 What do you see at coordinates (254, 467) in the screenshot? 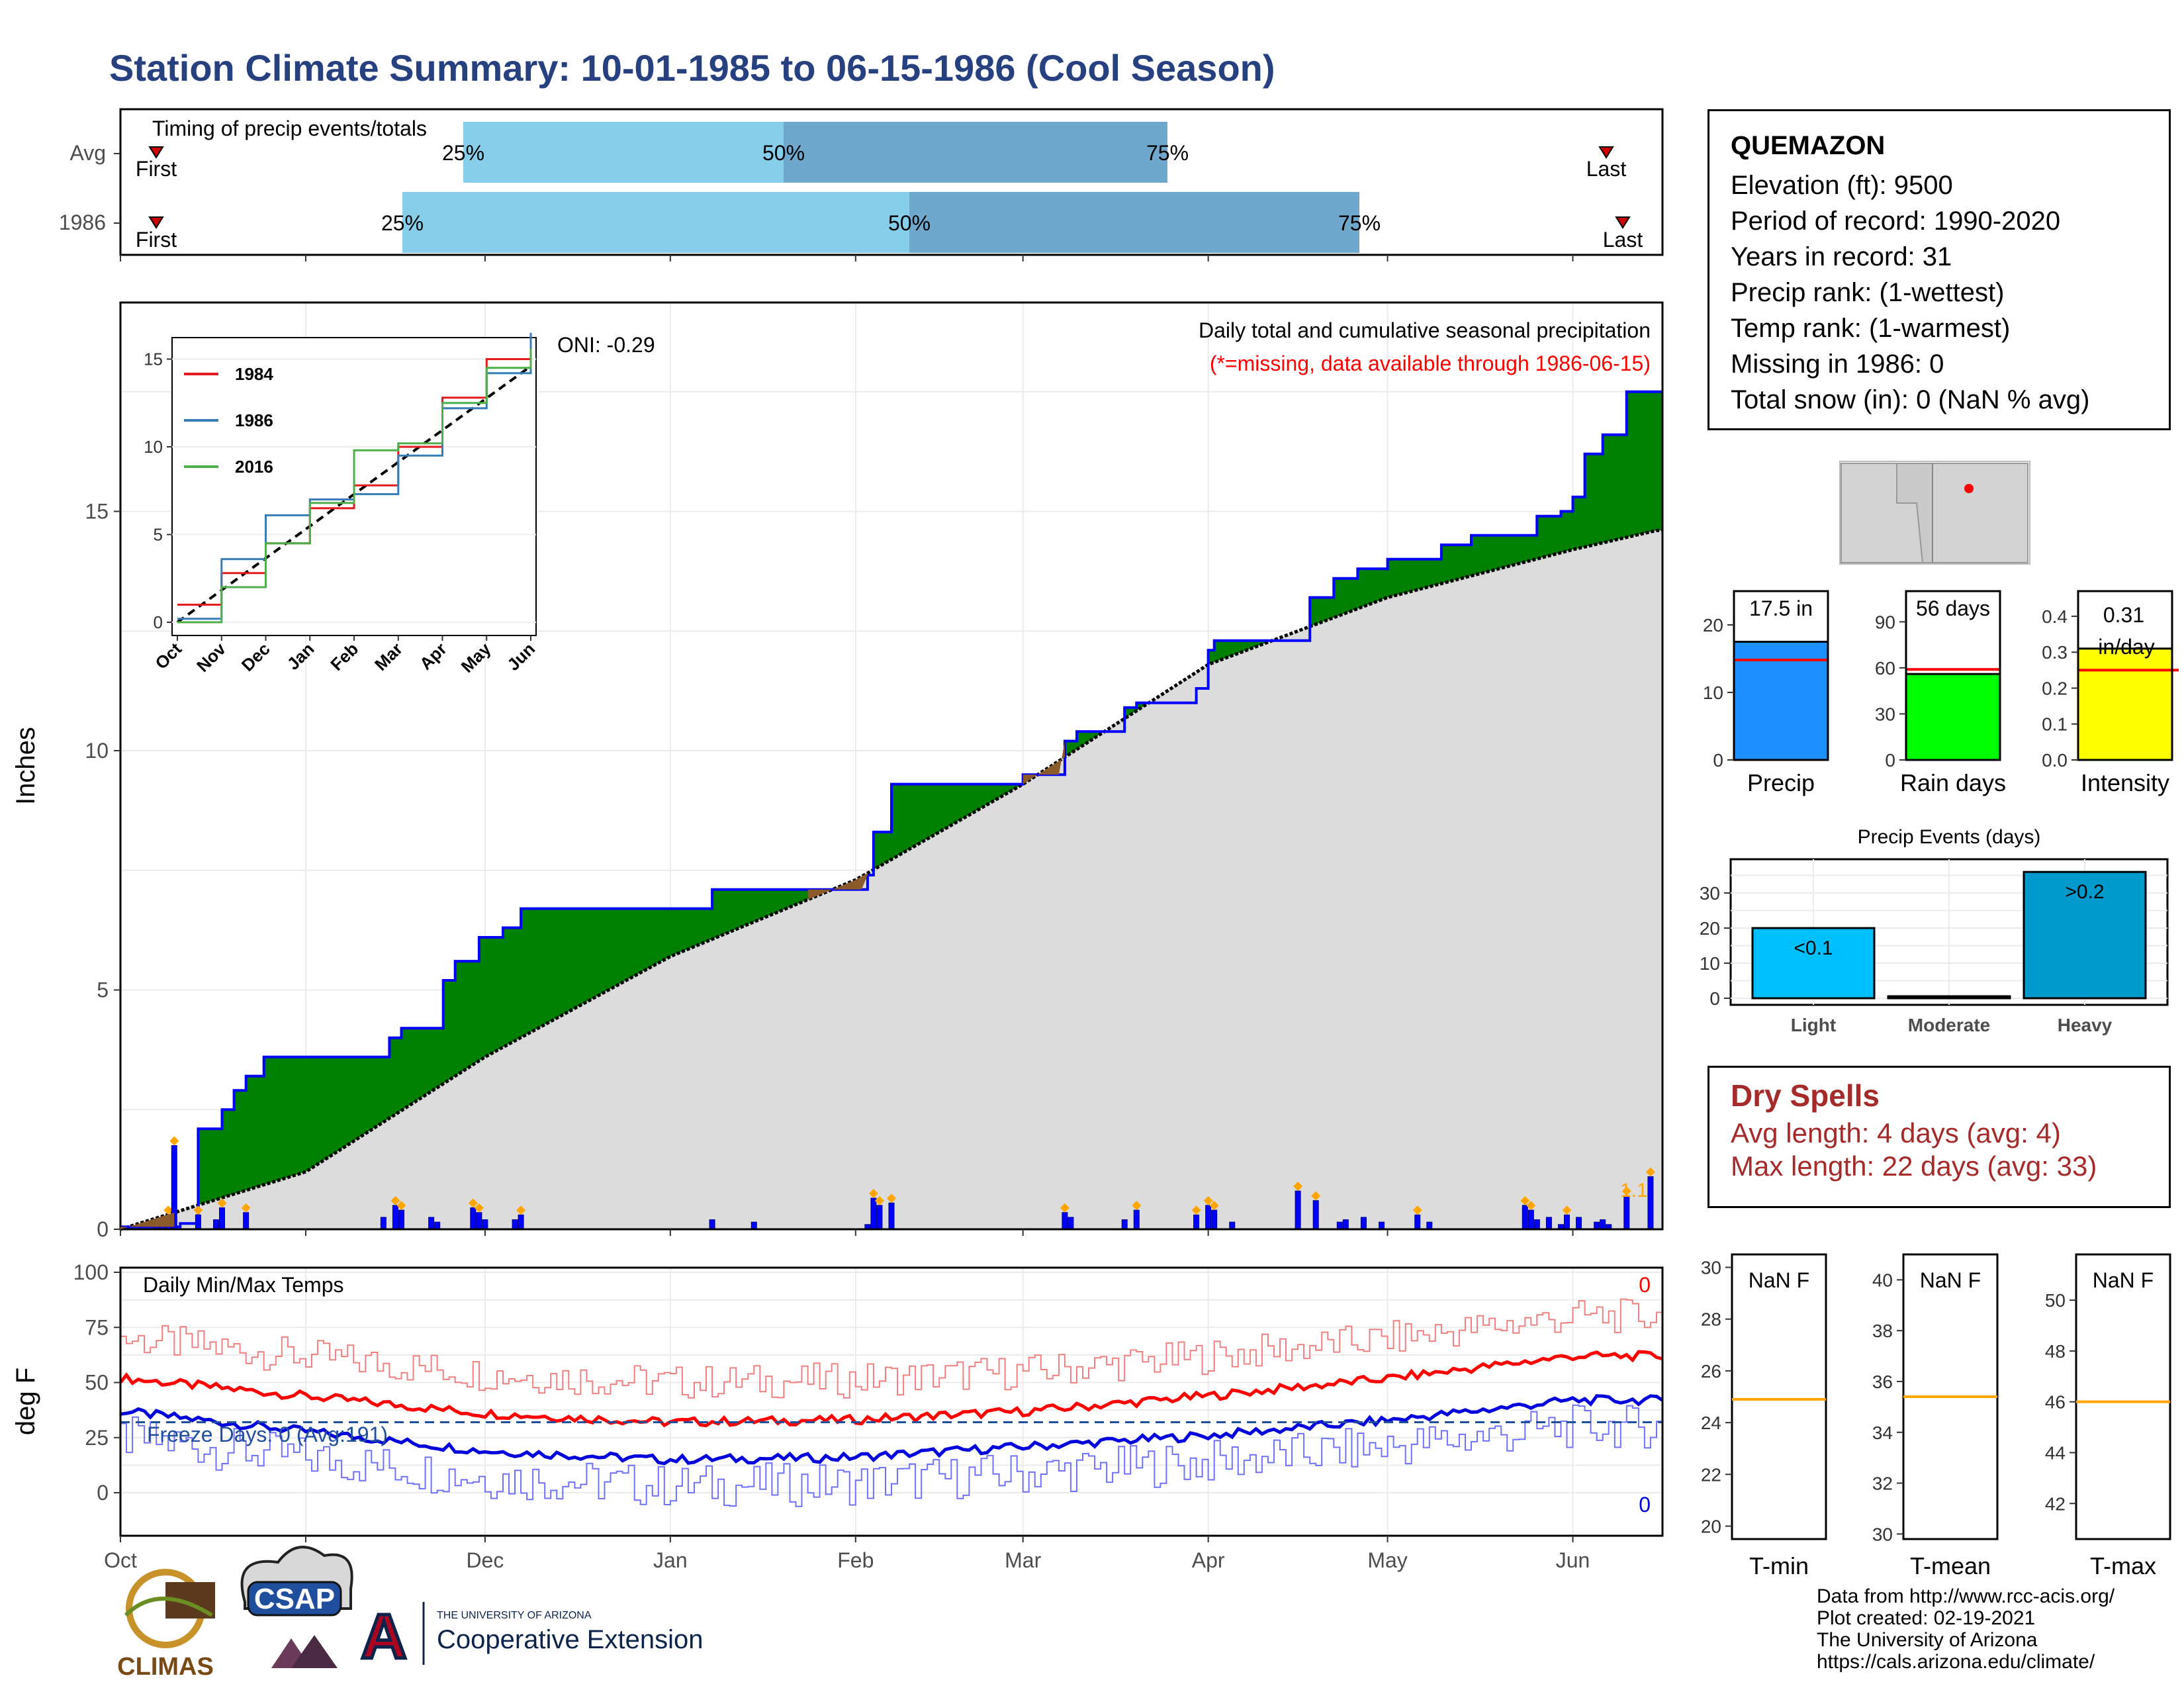
I see `legend-label: 2016` at bounding box center [254, 467].